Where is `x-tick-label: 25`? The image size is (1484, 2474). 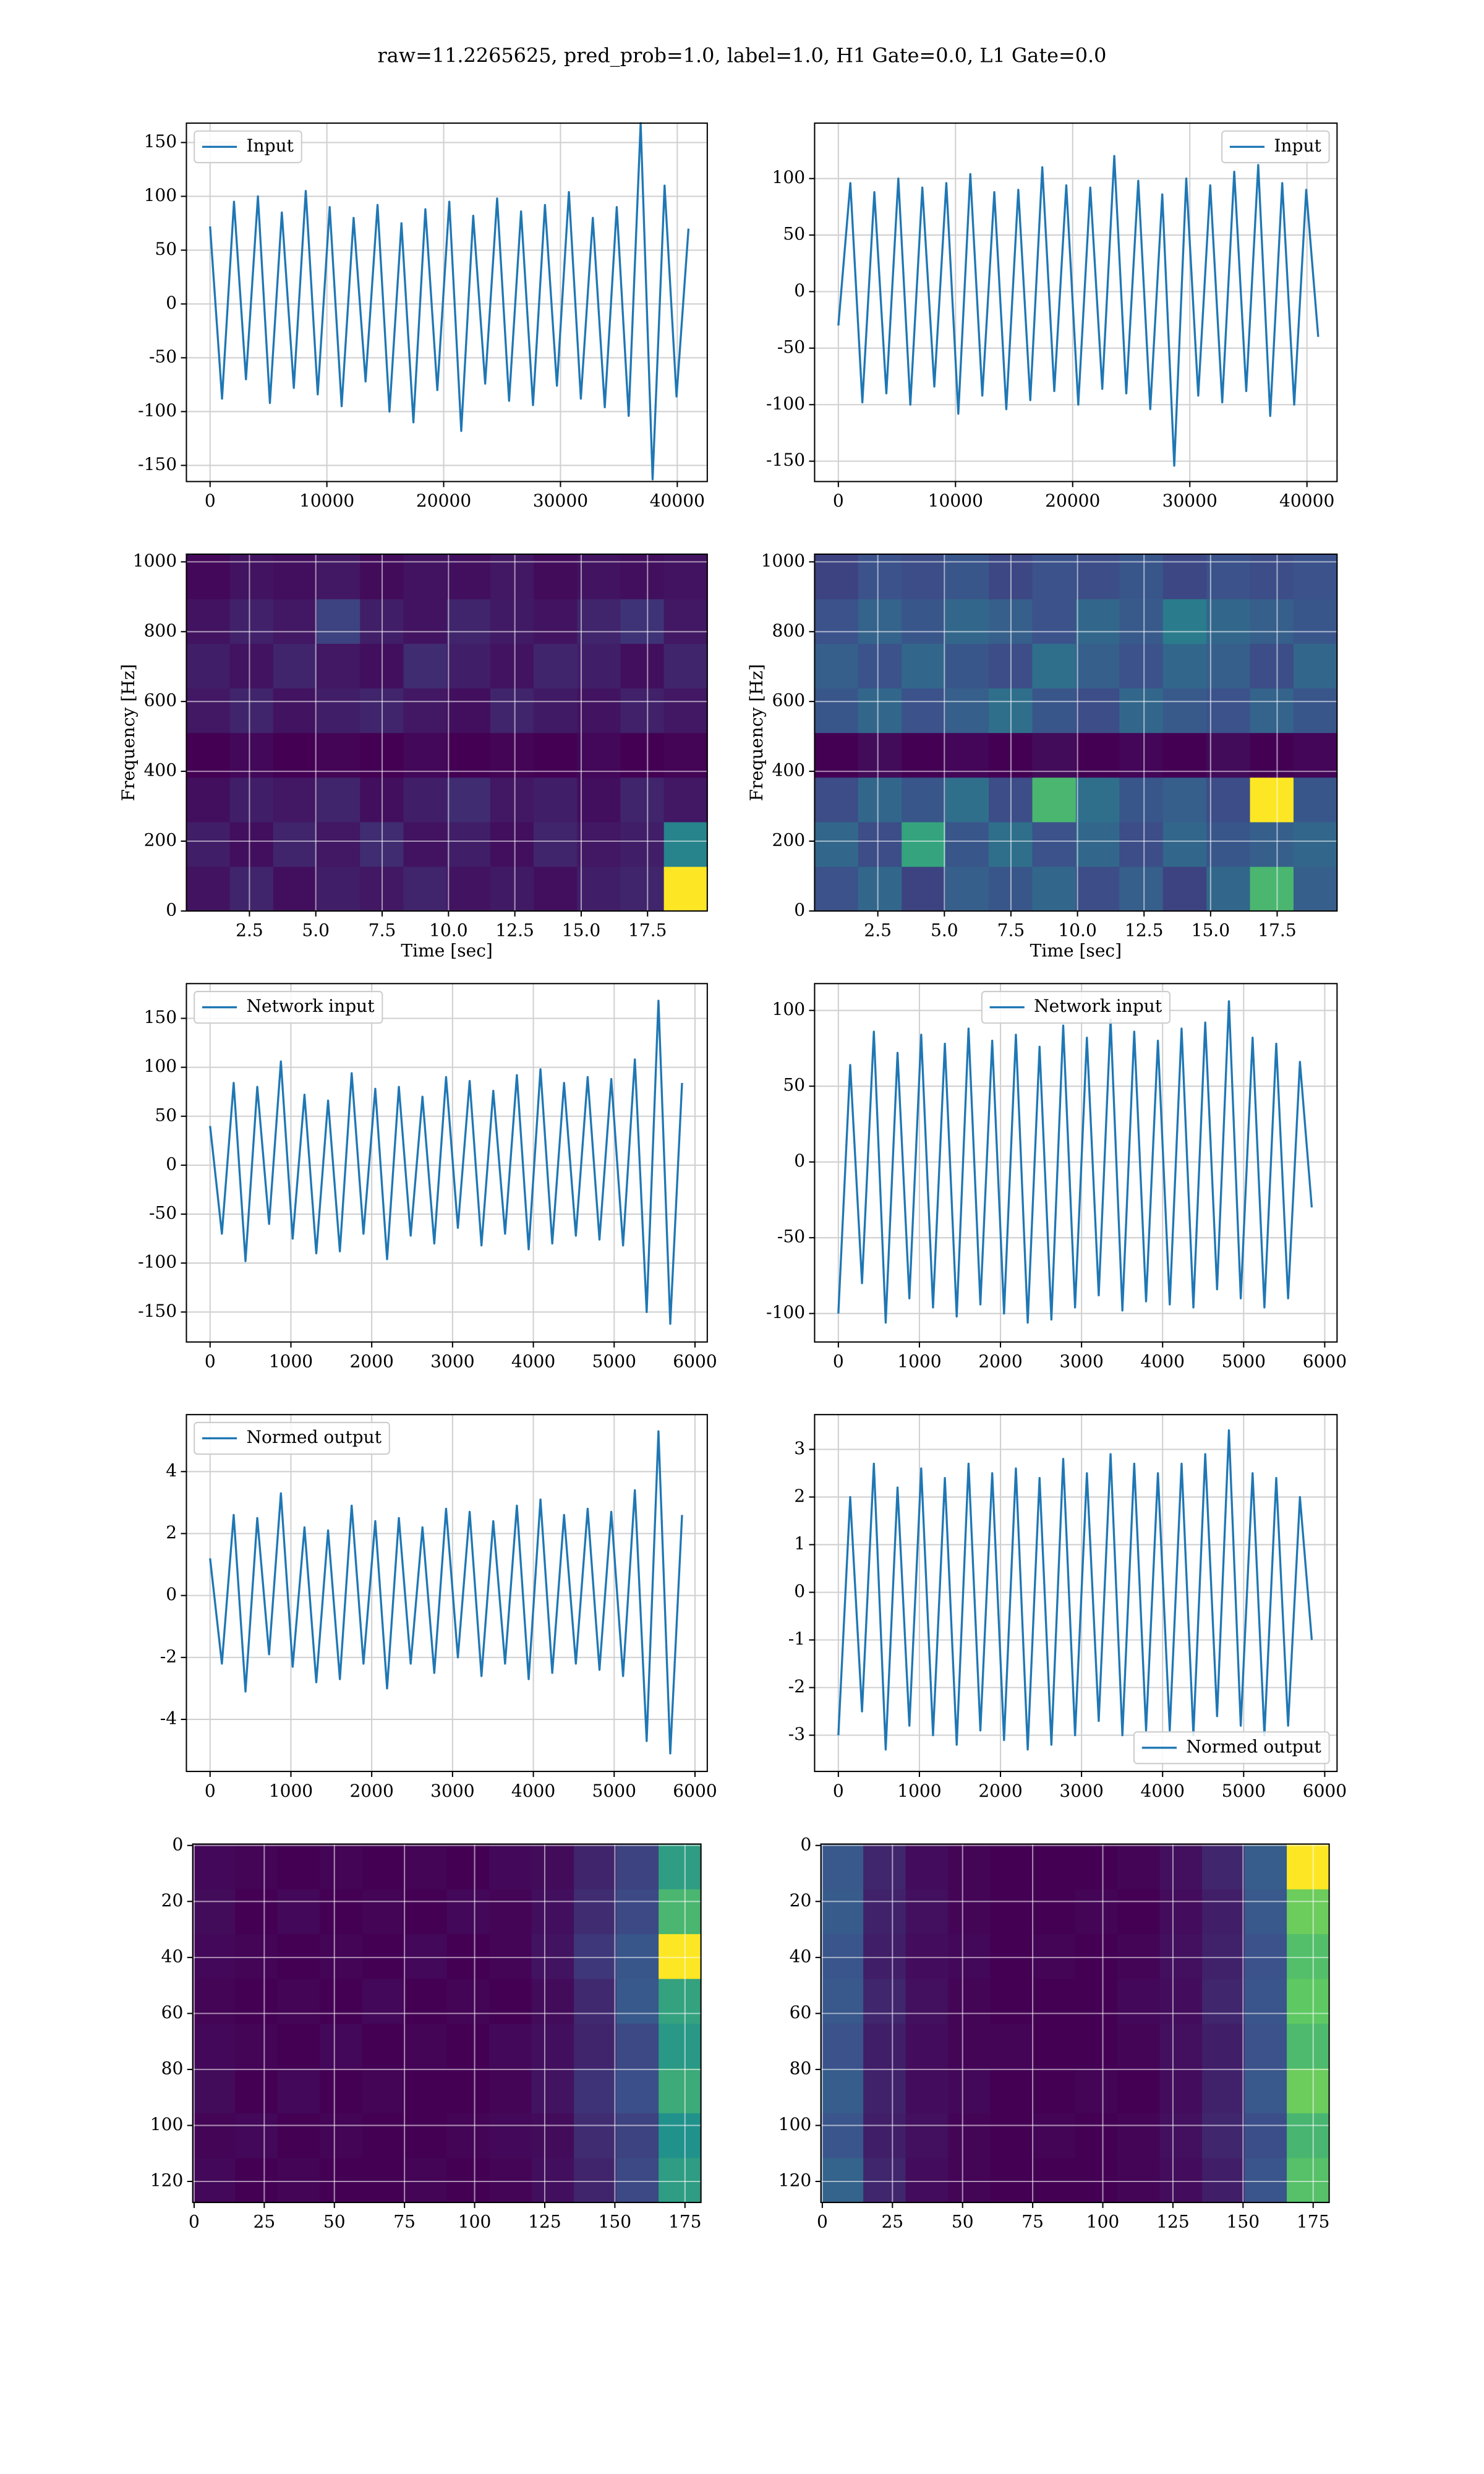
x-tick-label: 25 is located at coordinates (892, 2222).